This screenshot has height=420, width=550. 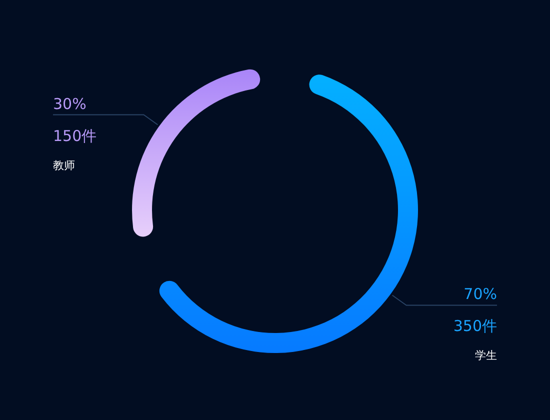 What do you see at coordinates (475, 310) in the screenshot?
I see `data-label: 70% 350件` at bounding box center [475, 310].